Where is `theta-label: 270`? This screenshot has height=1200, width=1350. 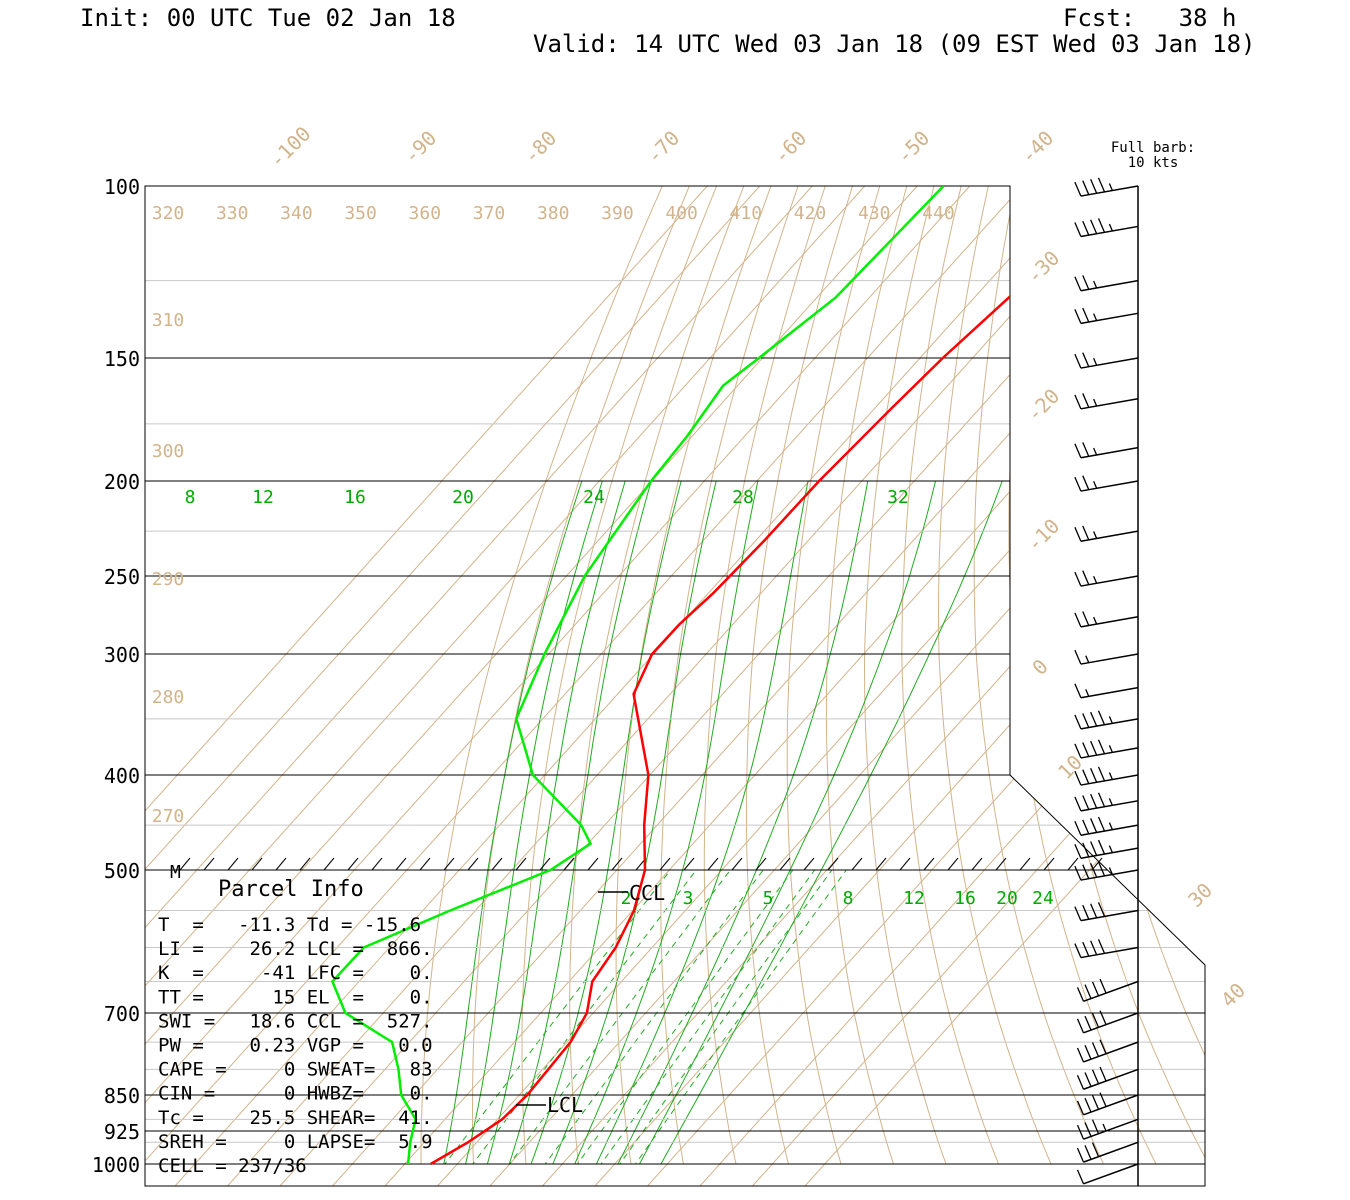
theta-label: 270 is located at coordinates (168, 816).